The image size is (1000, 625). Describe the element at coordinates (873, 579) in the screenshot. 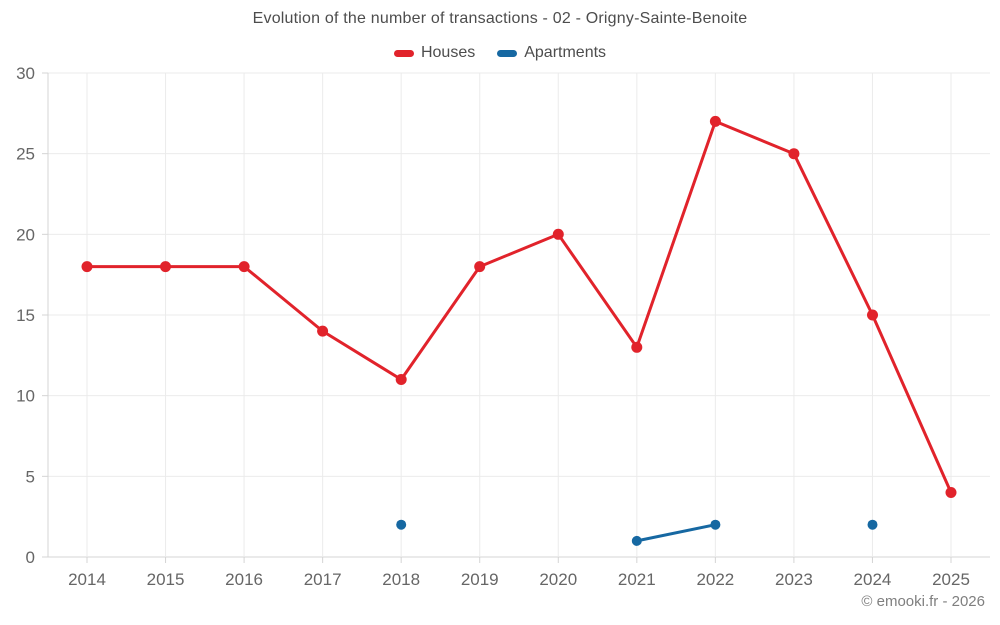

I see `x-axis-tick-label: 2024` at that location.